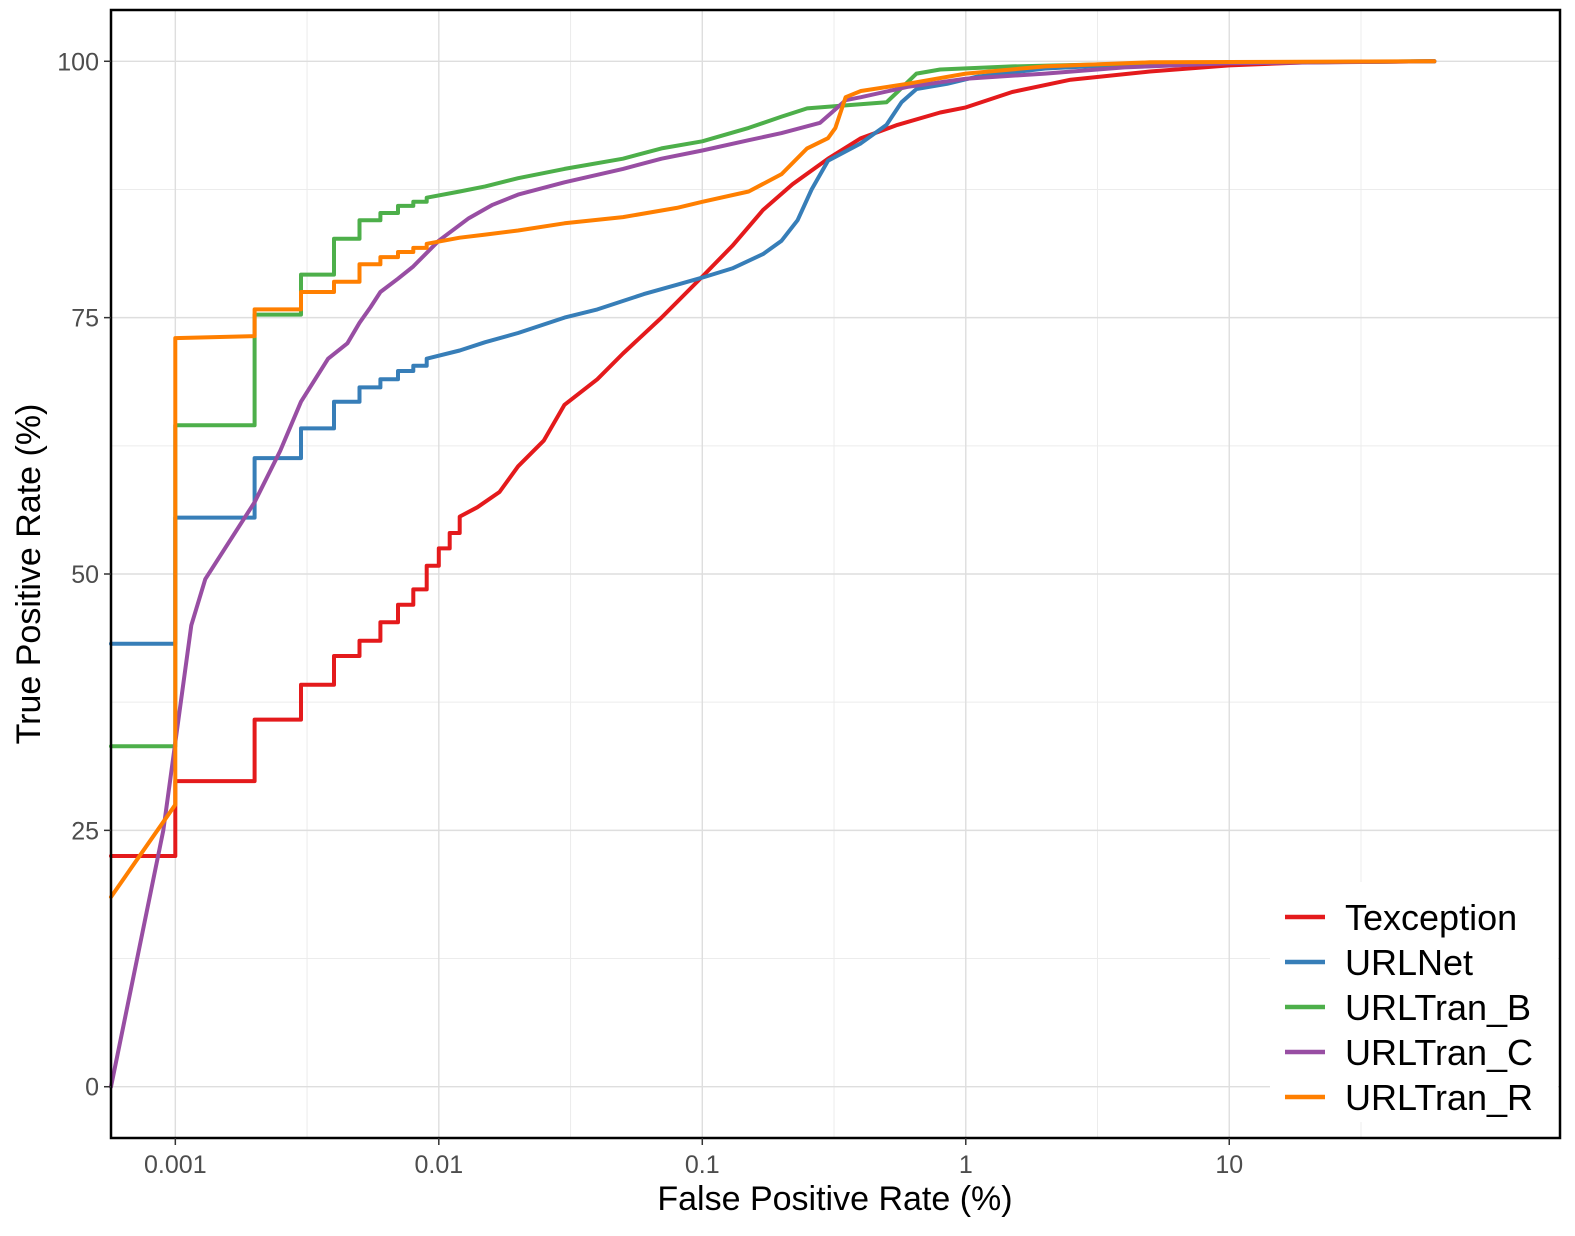 This screenshot has height=1236, width=1575. I want to click on x-axis-ticks: 0.001 0.01 0.1 1 10, so click(693, 1158).